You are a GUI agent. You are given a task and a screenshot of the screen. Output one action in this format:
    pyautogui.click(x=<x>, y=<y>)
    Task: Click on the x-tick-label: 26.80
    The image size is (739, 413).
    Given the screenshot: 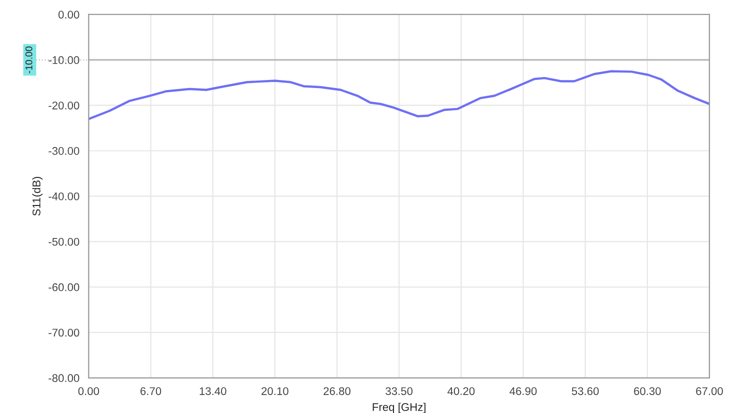 What is the action you would take?
    pyautogui.click(x=337, y=391)
    